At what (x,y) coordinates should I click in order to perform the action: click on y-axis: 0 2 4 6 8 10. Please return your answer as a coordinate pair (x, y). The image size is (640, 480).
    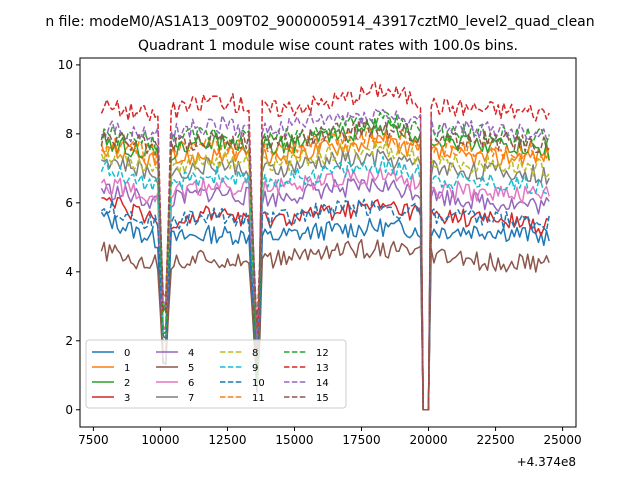
    Looking at the image, I should click on (69, 237).